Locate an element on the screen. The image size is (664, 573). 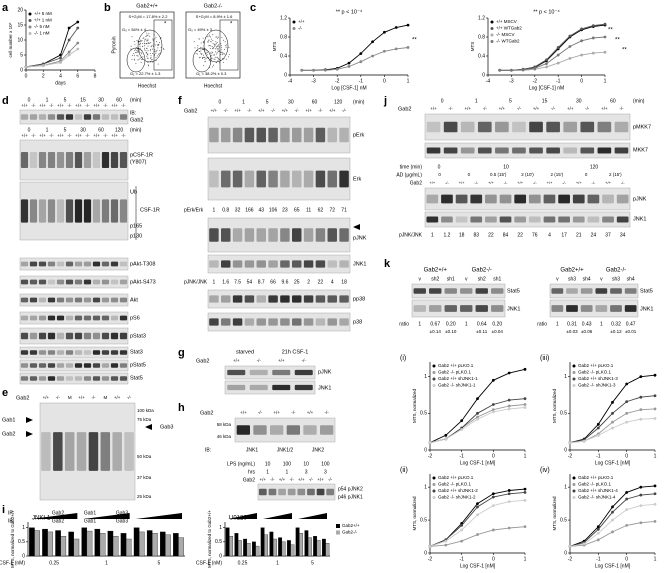
lane-label: 0.32 is located at coordinates (616, 324).